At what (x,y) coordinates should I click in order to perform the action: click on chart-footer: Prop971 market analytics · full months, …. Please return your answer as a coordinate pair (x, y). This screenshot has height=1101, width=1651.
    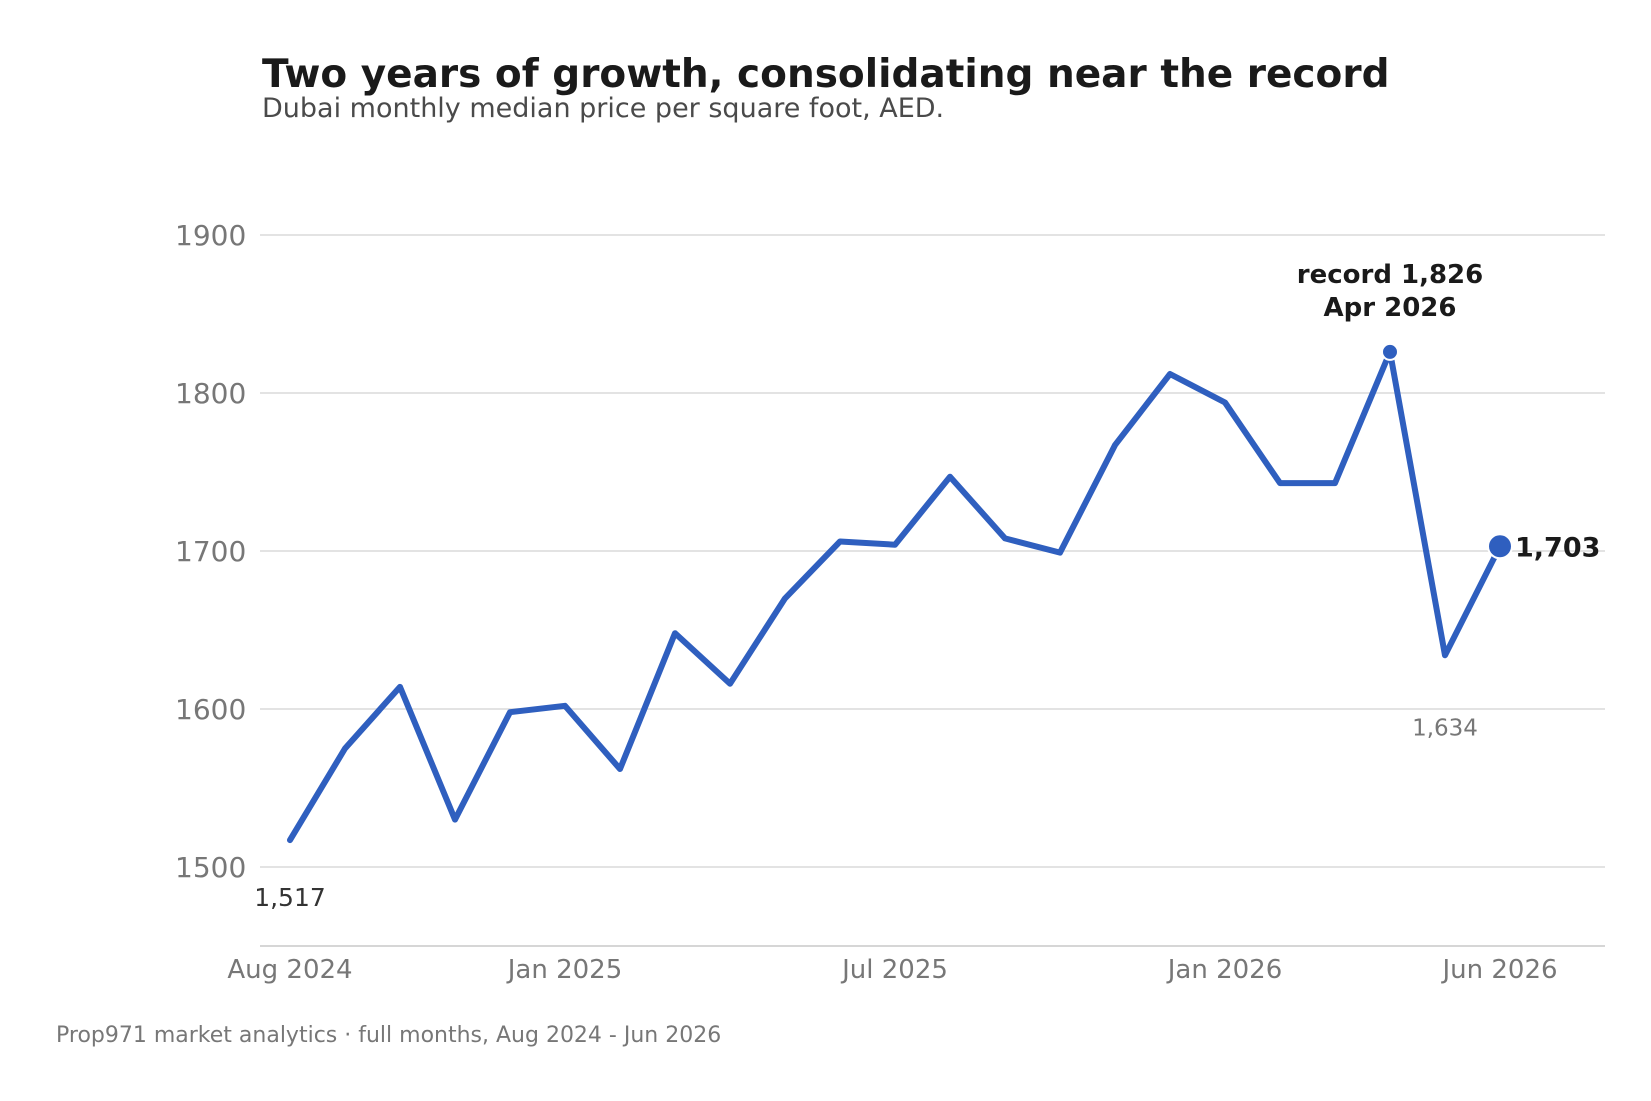
    Looking at the image, I should click on (388, 1035).